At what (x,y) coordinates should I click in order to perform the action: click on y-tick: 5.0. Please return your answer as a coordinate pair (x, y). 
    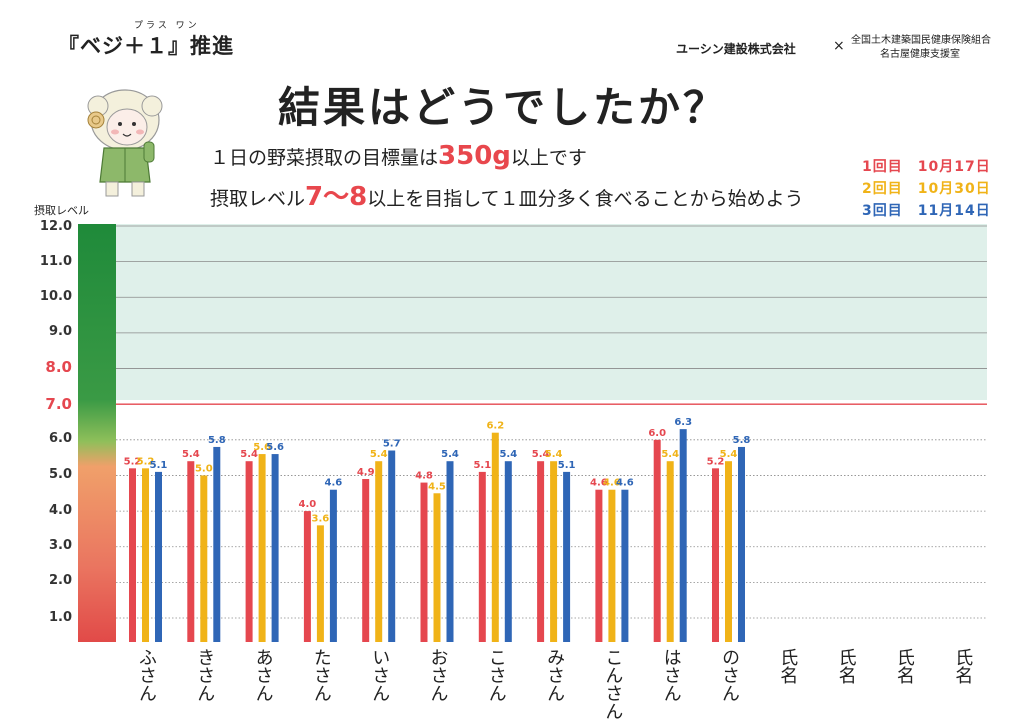
    Looking at the image, I should click on (60, 474).